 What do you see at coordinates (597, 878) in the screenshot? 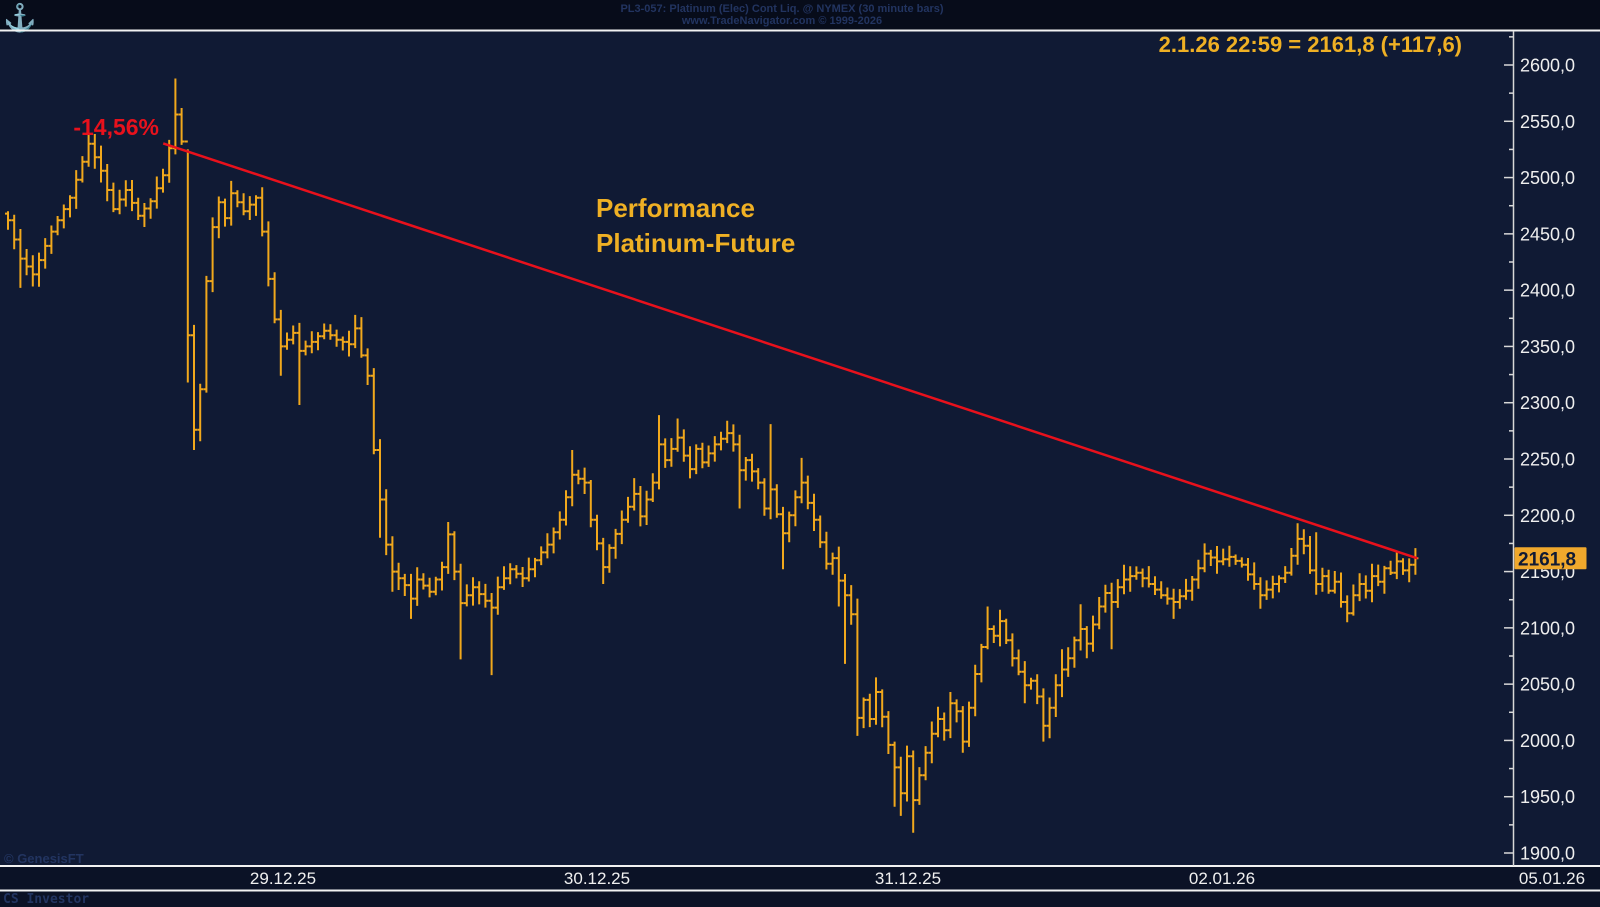
I see `date-axis-label: 30.12.25` at bounding box center [597, 878].